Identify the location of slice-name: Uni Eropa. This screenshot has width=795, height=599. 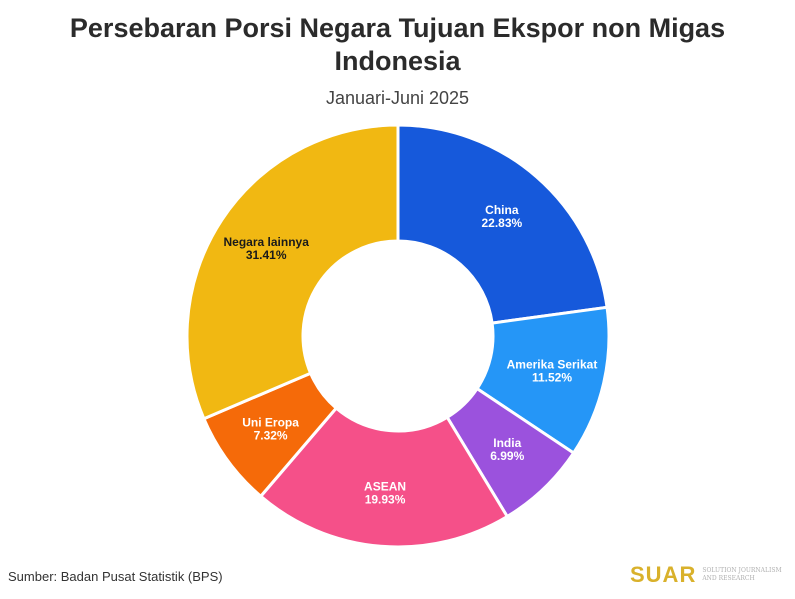
(270, 422).